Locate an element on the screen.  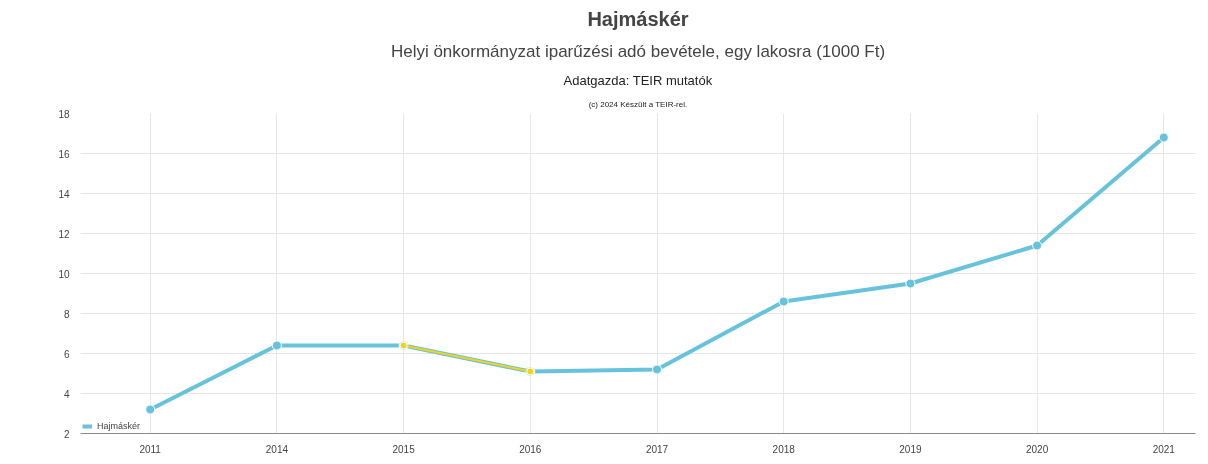
y-tick-label: 6 is located at coordinates (66, 354).